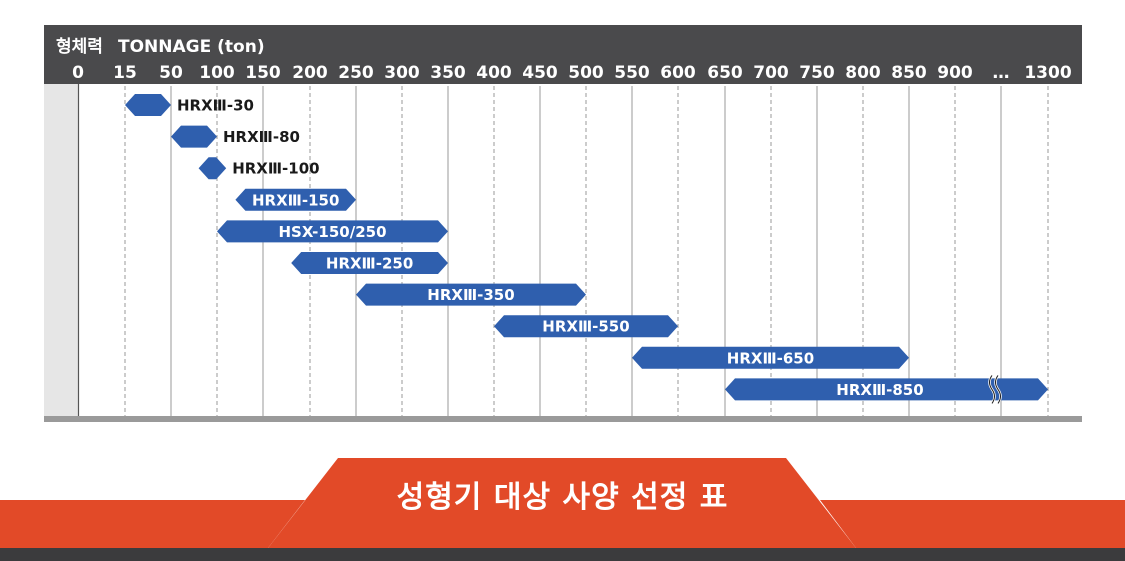 The height and width of the screenshot is (561, 1125). I want to click on range-bar-label: HRXⅢ-850, so click(879, 390).